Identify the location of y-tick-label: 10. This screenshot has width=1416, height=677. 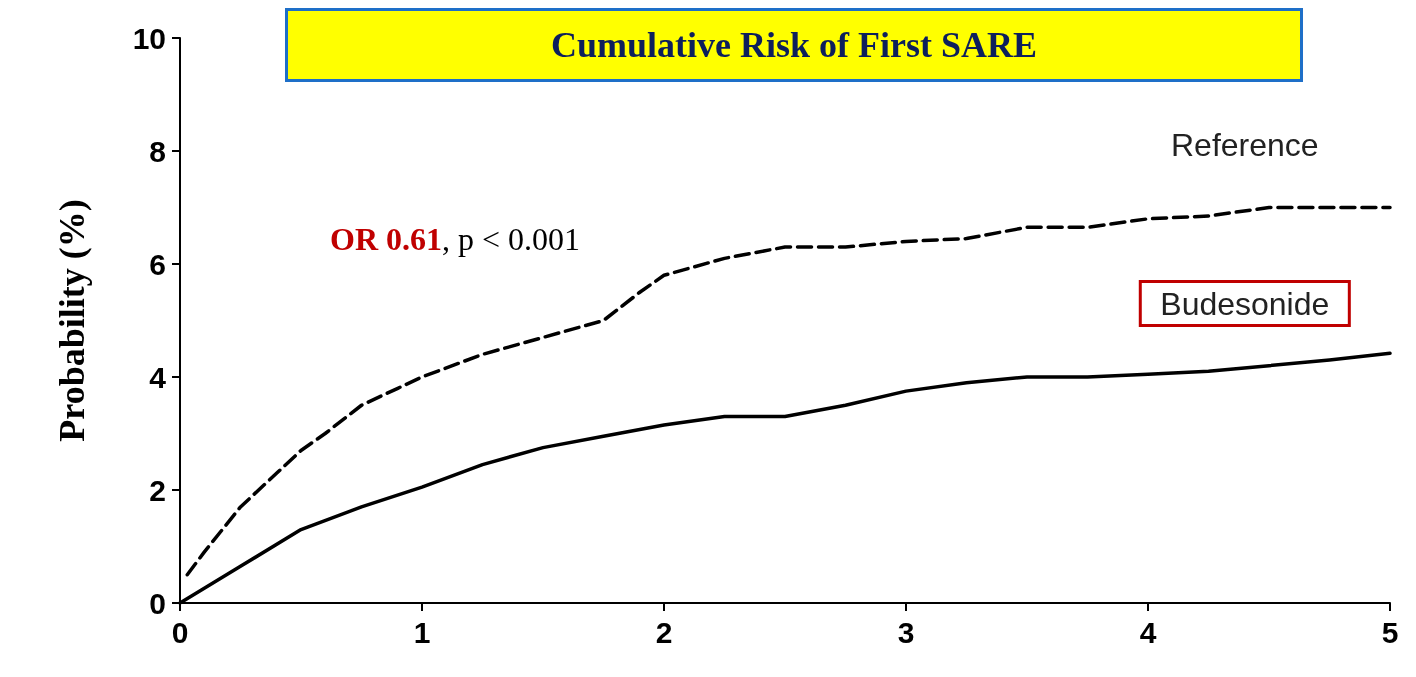
(149, 38).